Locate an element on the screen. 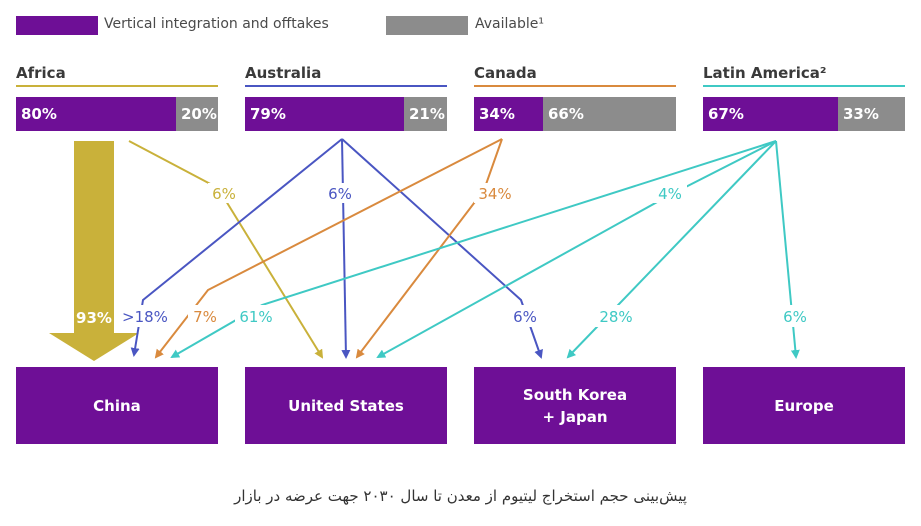 The height and width of the screenshot is (526, 921). share-bar-vertical-australia: 79% is located at coordinates (324, 114).